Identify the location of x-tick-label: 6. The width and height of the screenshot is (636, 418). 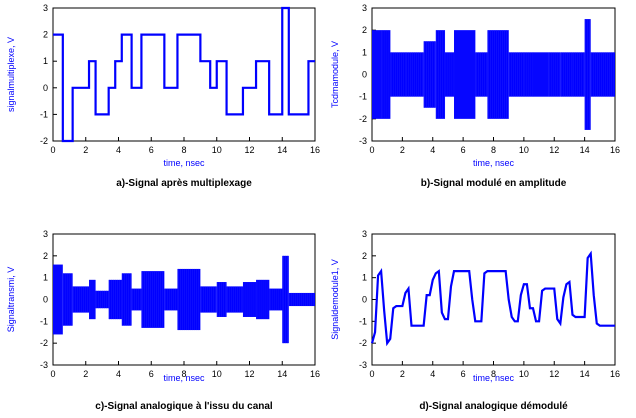
(151, 374).